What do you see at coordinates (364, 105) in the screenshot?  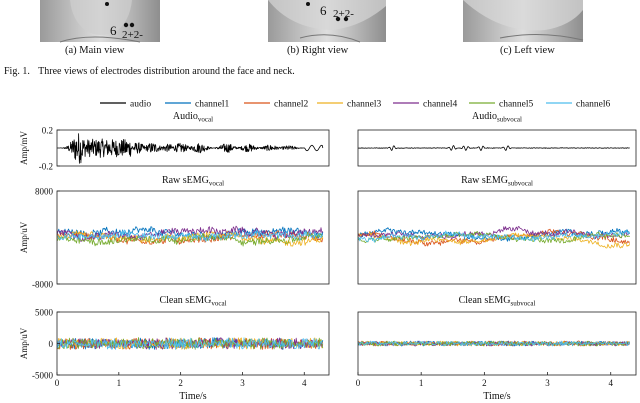 I see `legend-label: channel3` at bounding box center [364, 105].